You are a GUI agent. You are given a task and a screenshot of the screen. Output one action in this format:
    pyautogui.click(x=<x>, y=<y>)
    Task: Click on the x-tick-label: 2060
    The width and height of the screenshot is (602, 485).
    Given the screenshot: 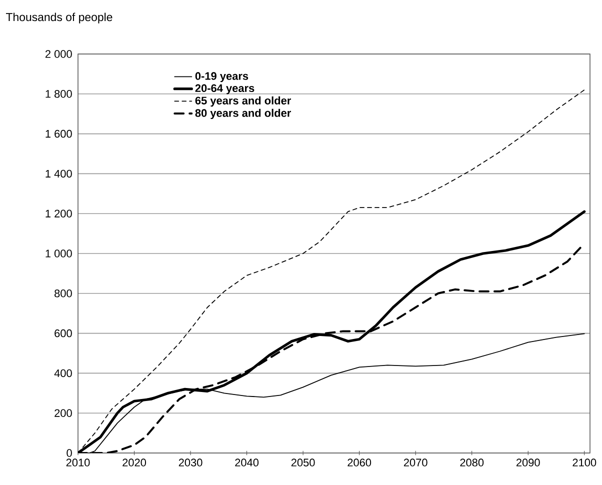 What is the action you would take?
    pyautogui.click(x=360, y=462)
    